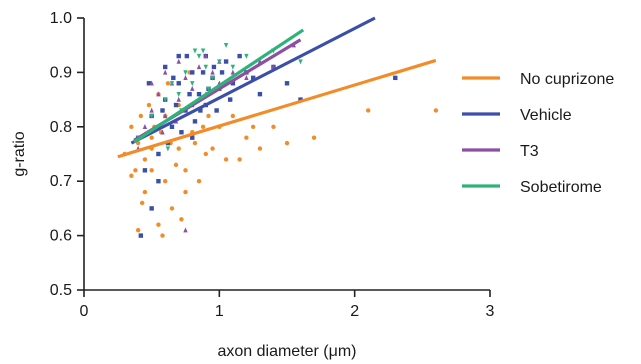 This screenshot has width=641, height=364. Describe the element at coordinates (61, 236) in the screenshot. I see `y-tick-label: 0.6` at that location.